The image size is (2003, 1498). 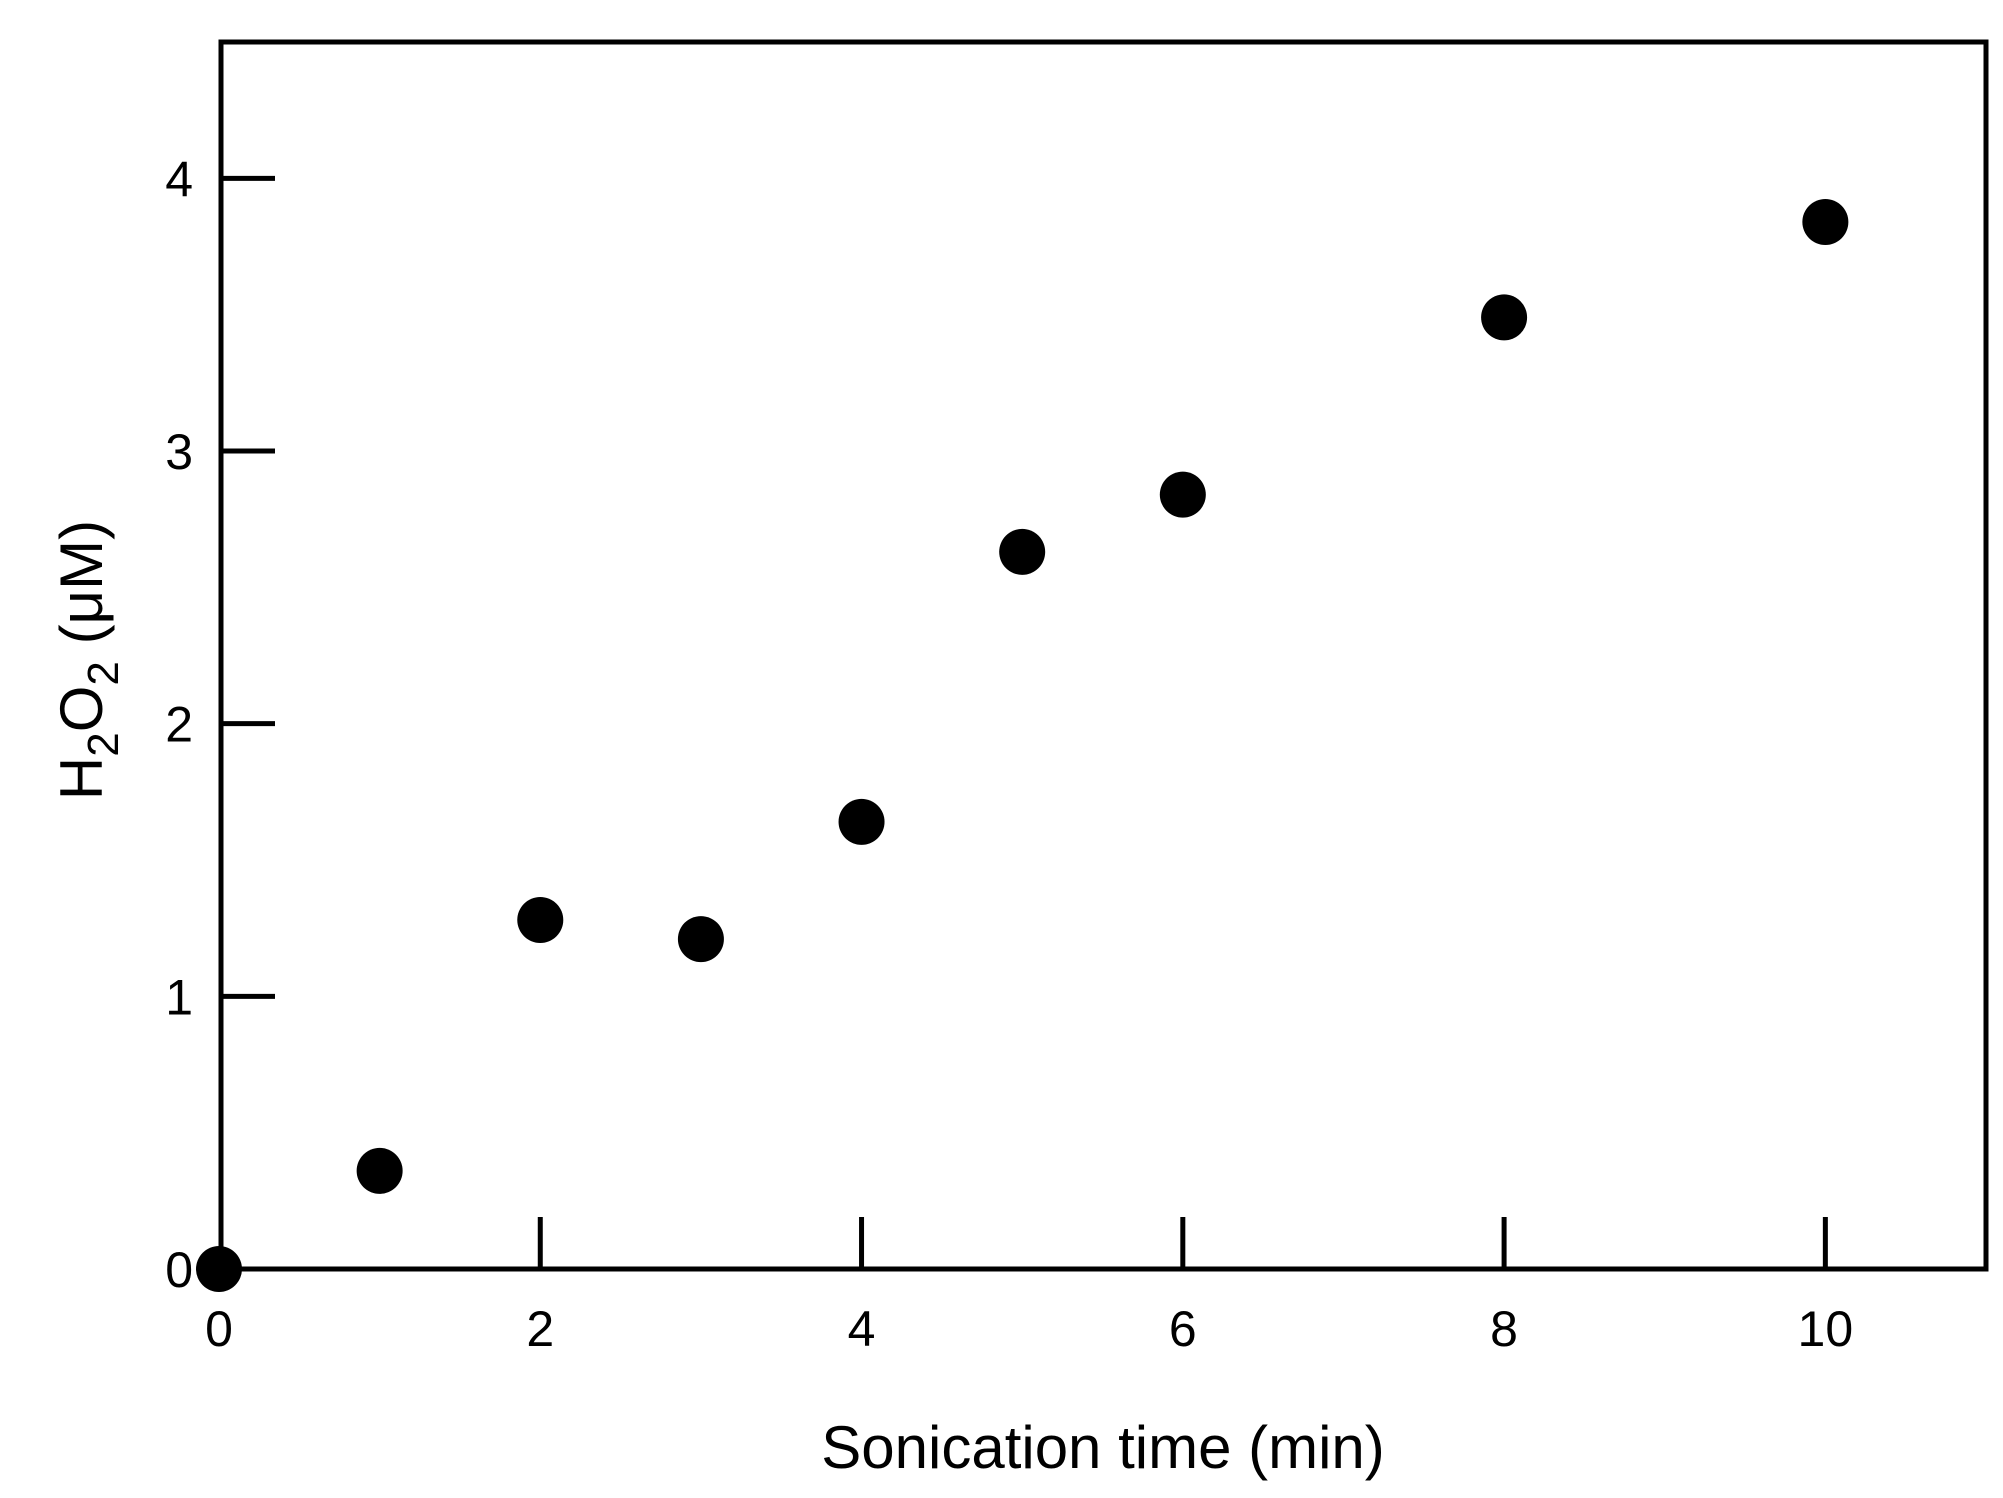 I want to click on y-axis-title-sub2: 2, so click(x=103, y=673).